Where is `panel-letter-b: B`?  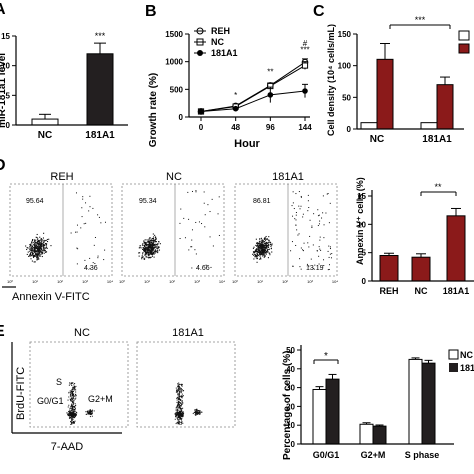 panel-letter-b: B is located at coordinates (151, 11).